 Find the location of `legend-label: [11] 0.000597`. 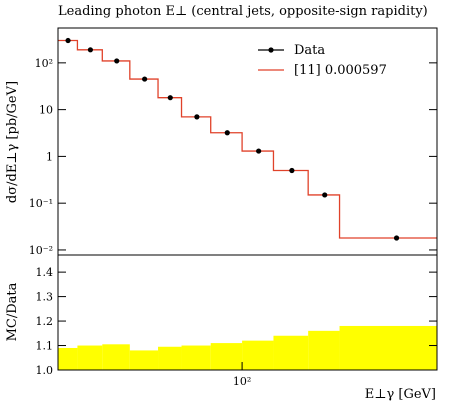

legend-label: [11] 0.000597 is located at coordinates (340, 70).